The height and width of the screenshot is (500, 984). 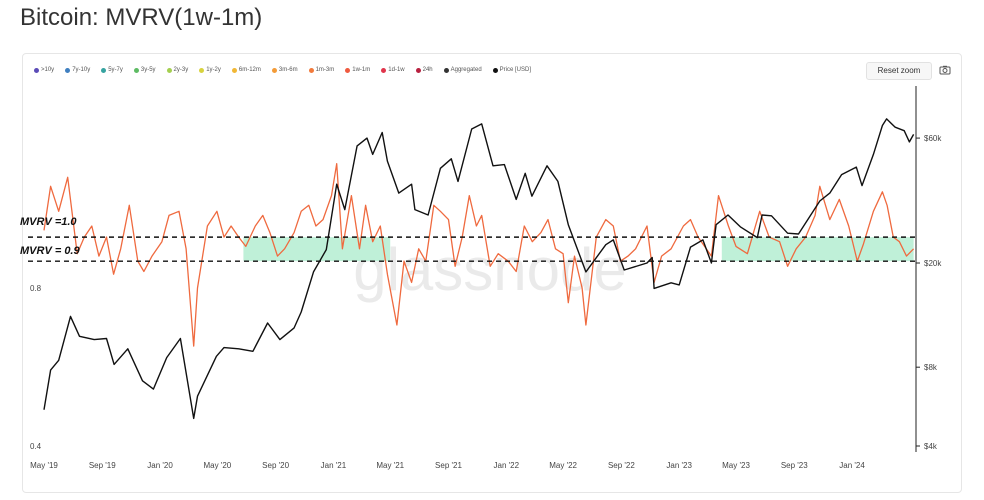 What do you see at coordinates (515, 70) in the screenshot?
I see `legend-label: Price [USD]` at bounding box center [515, 70].